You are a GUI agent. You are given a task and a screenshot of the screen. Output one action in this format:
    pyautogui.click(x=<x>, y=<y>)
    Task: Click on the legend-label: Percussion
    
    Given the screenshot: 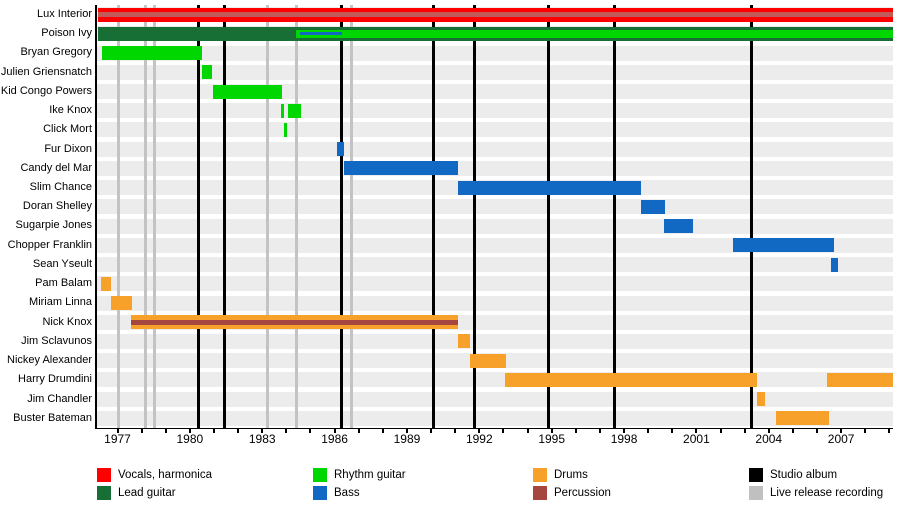 What is the action you would take?
    pyautogui.click(x=582, y=493)
    